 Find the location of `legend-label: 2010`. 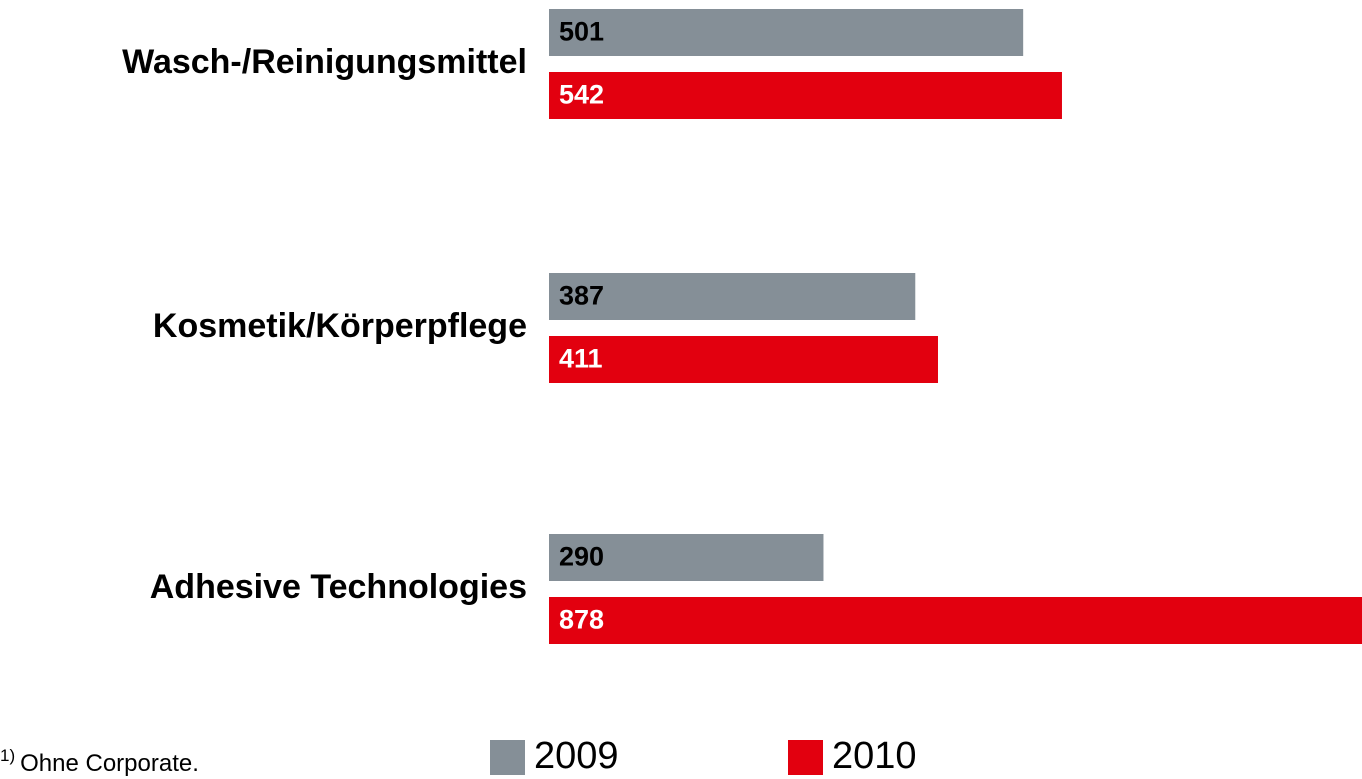

legend-label: 2010 is located at coordinates (874, 756).